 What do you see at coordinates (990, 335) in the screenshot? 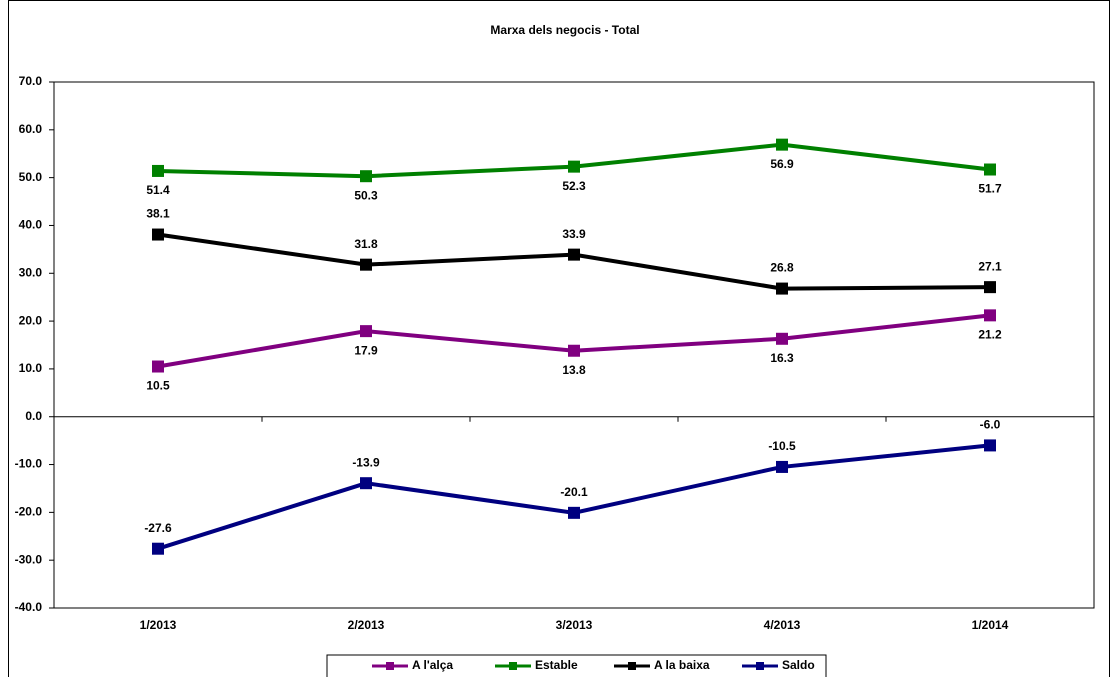
I see `data-label: 21.2` at bounding box center [990, 335].